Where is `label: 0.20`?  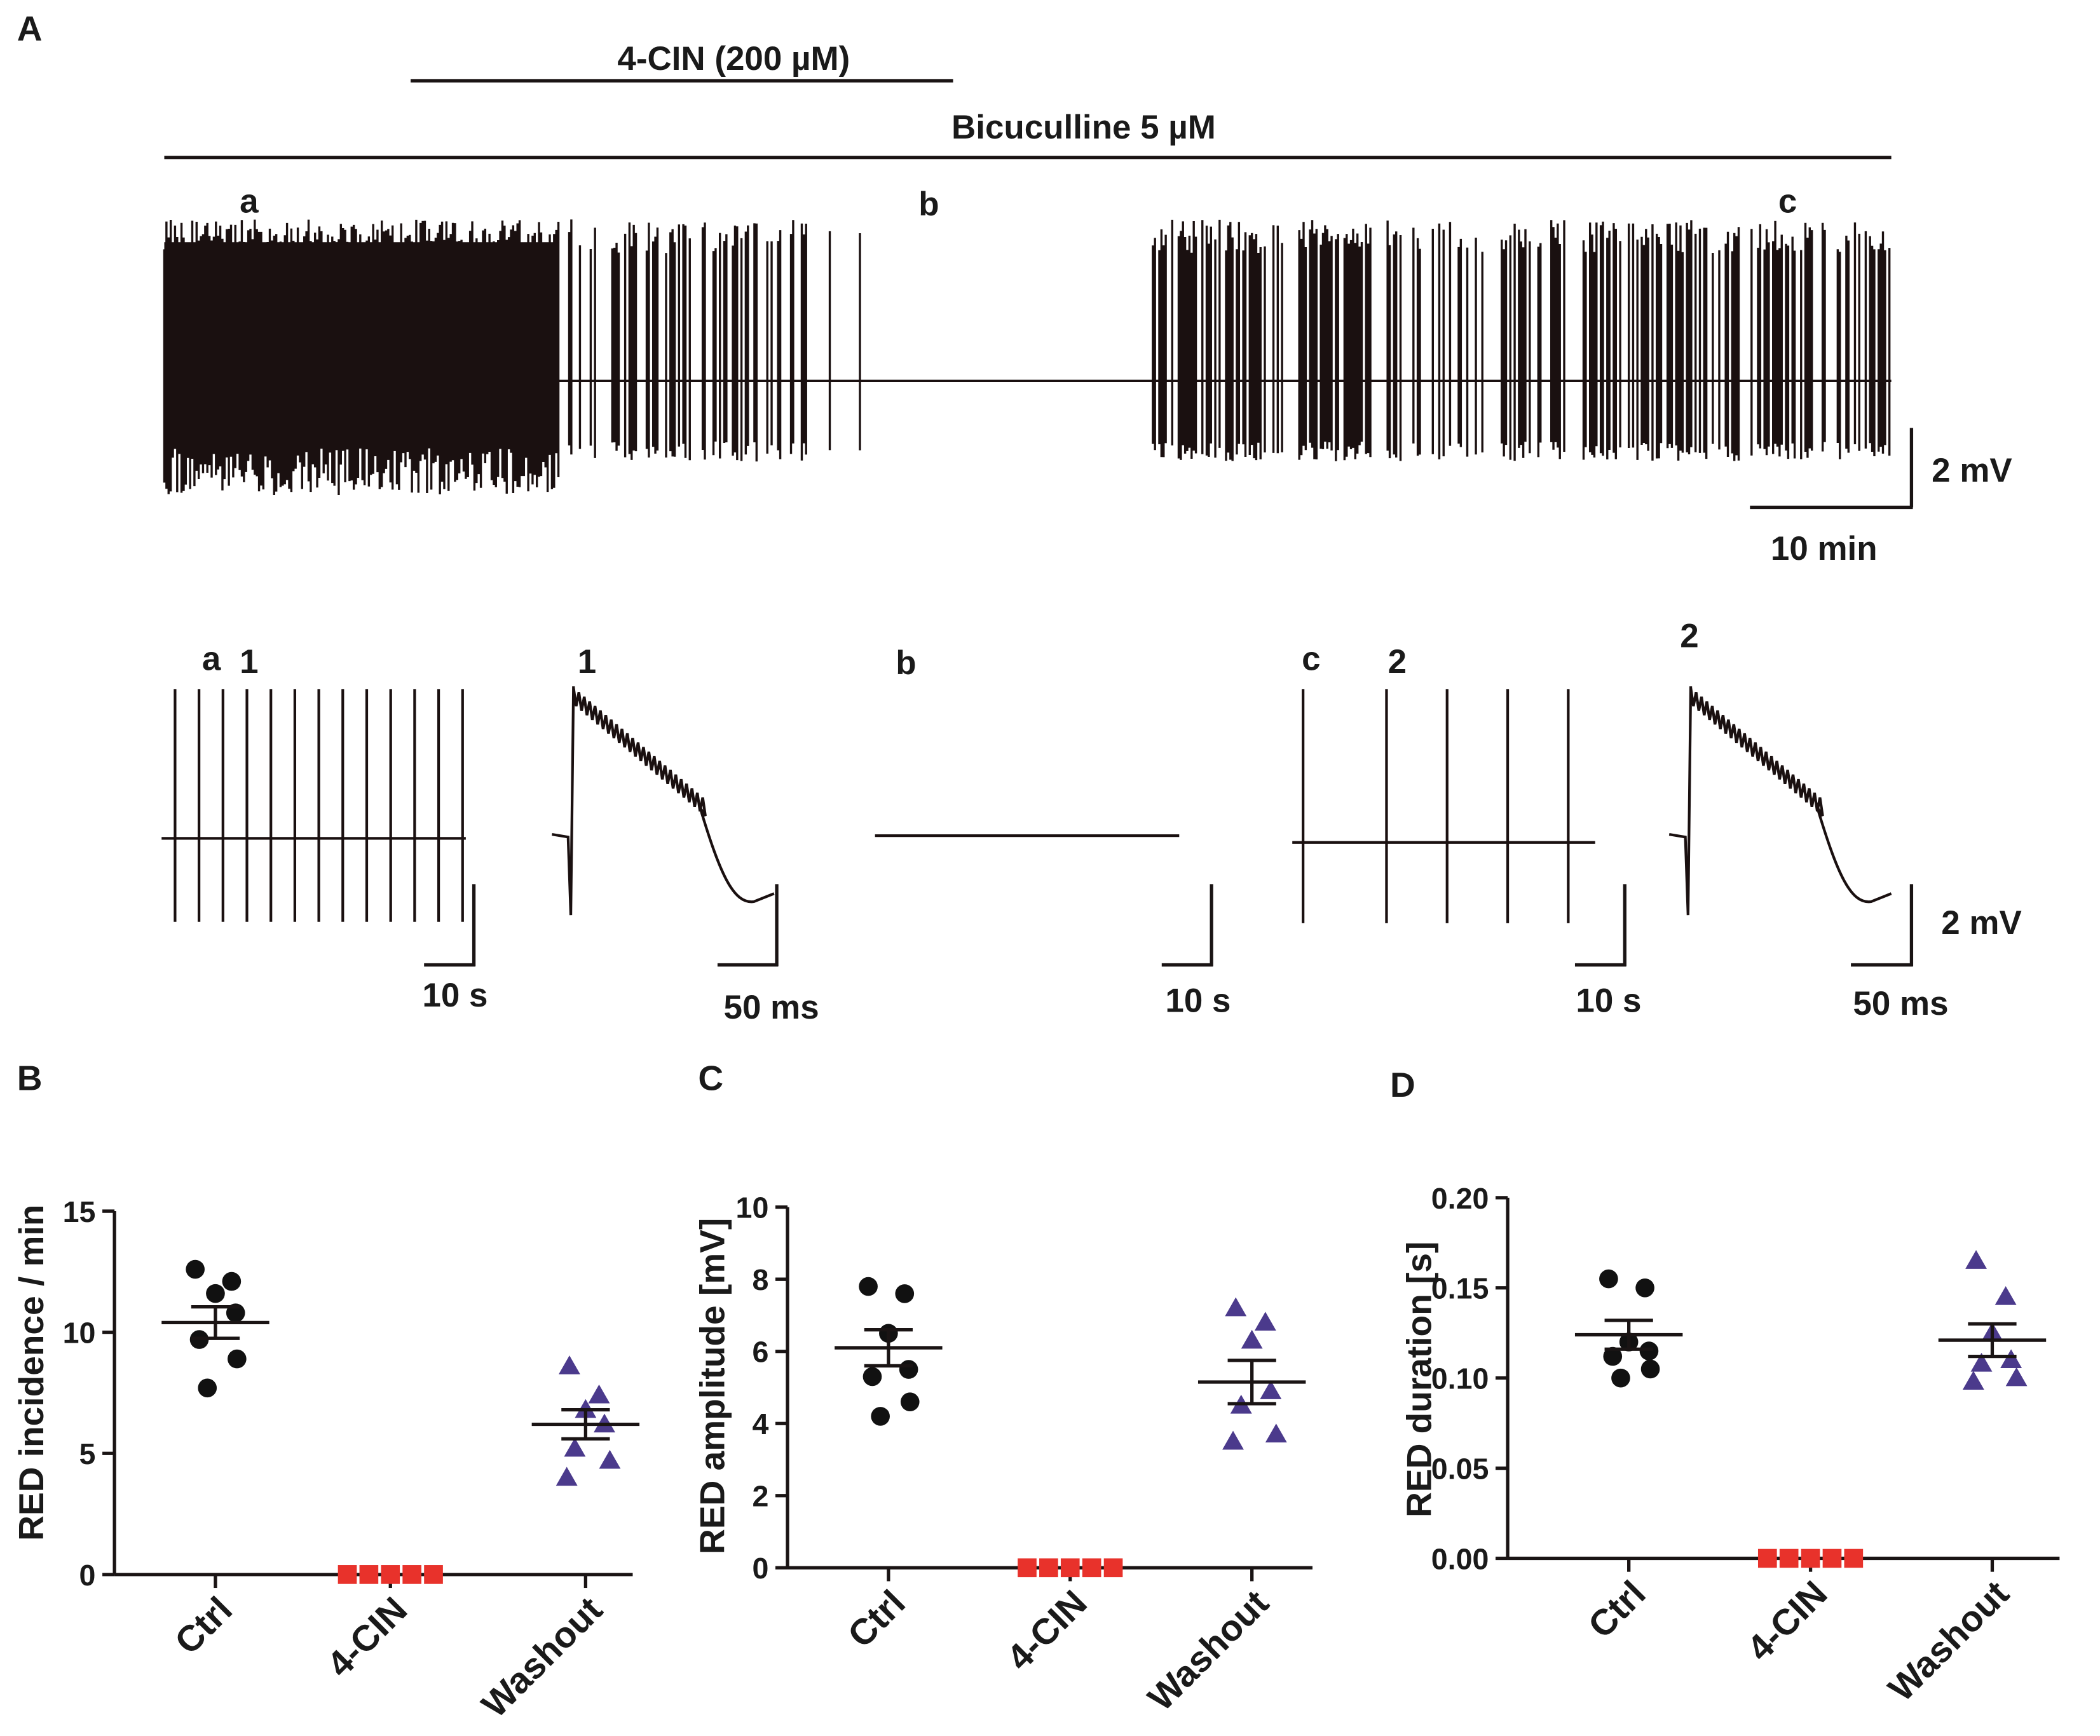 label: 0.20 is located at coordinates (1460, 1198).